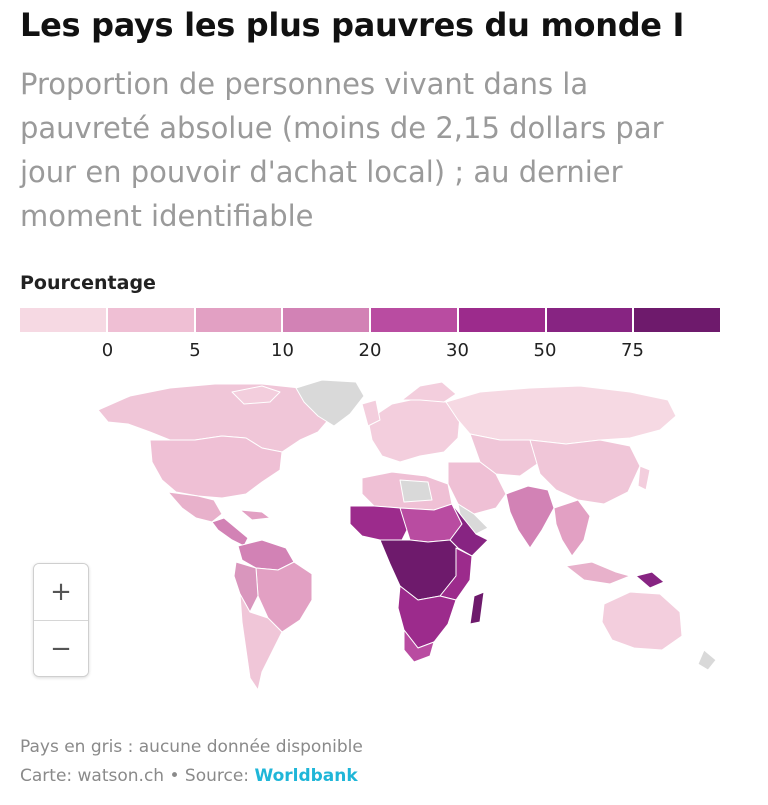 The width and height of the screenshot is (768, 805). Describe the element at coordinates (572, 528) in the screenshot. I see `region-southeast-asia` at that location.